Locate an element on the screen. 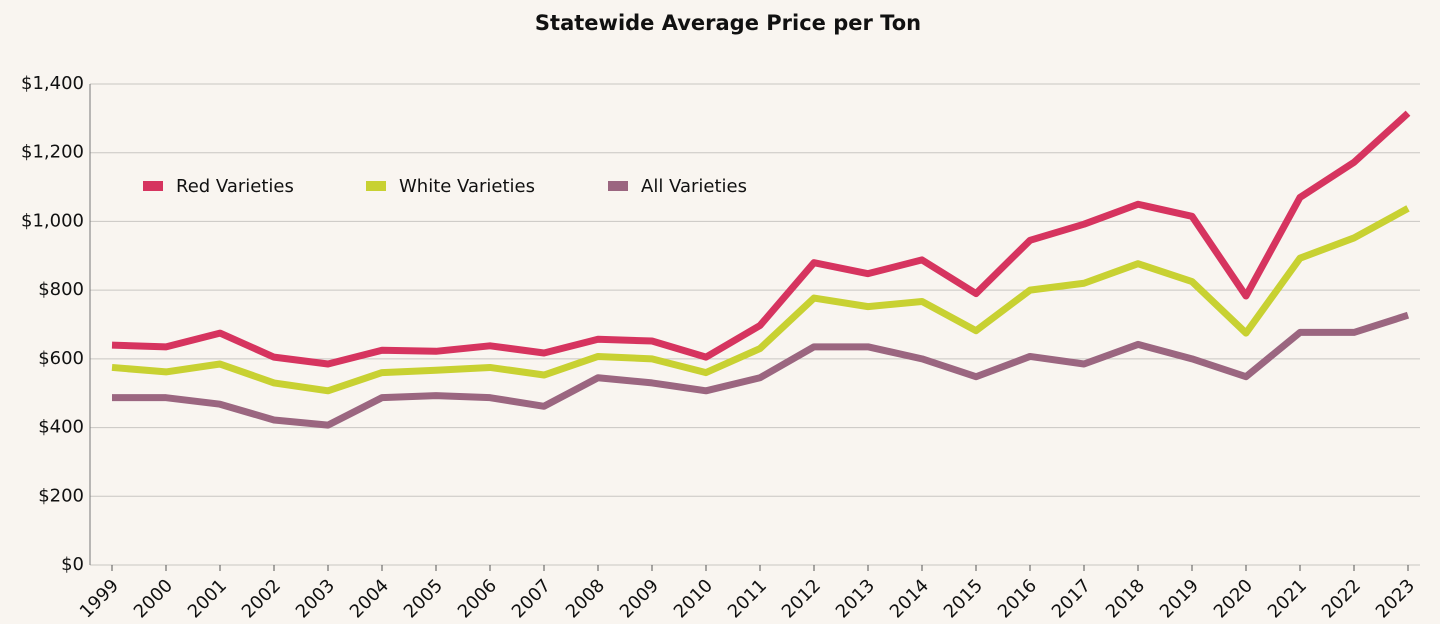  chart-title: Statewide Average Price per Ton is located at coordinates (728, 23).